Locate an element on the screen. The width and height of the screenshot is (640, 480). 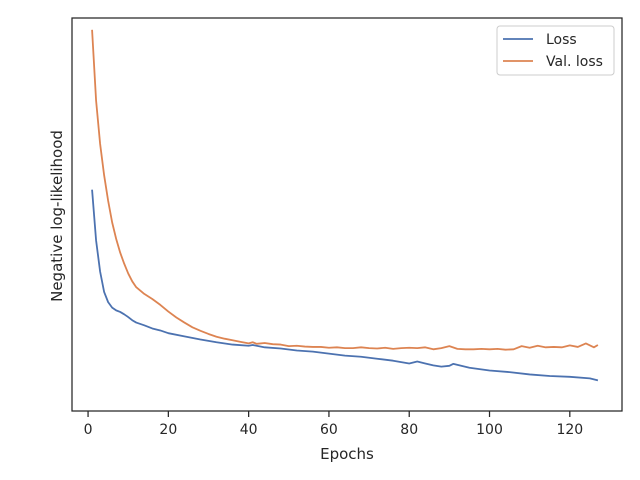
legend: Loss Val. loss is located at coordinates (555, 50).